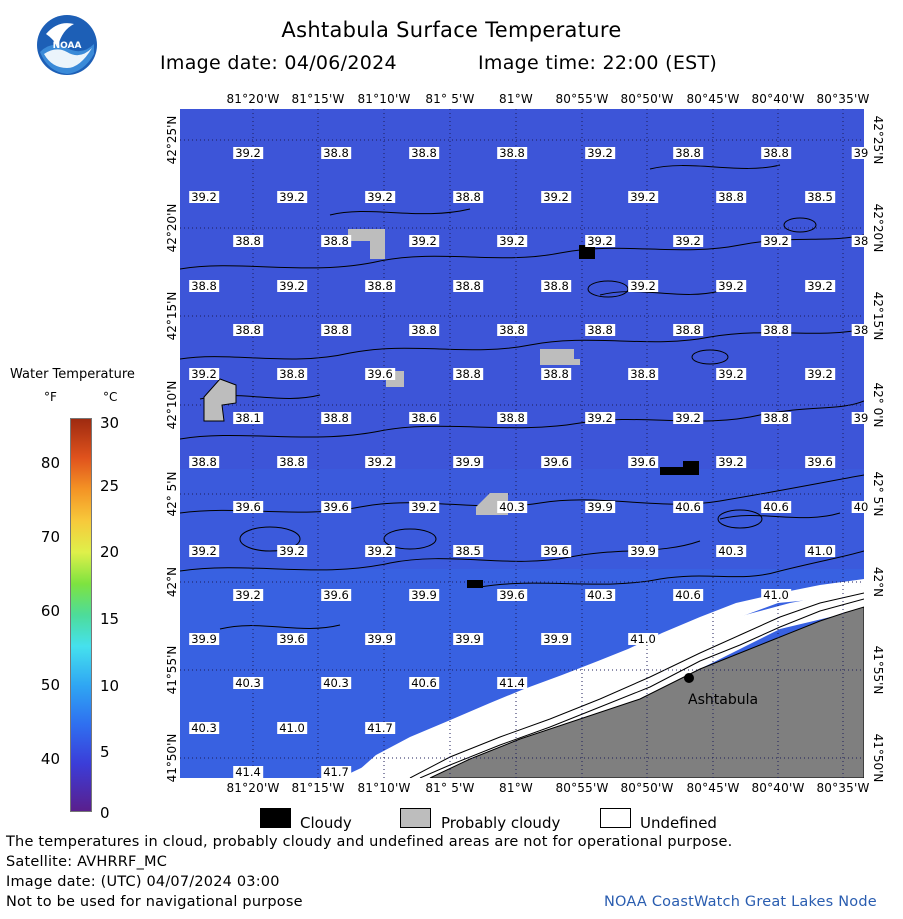  What do you see at coordinates (172, 316) in the screenshot?
I see `lat-tick-left: 42°15'N` at bounding box center [172, 316].